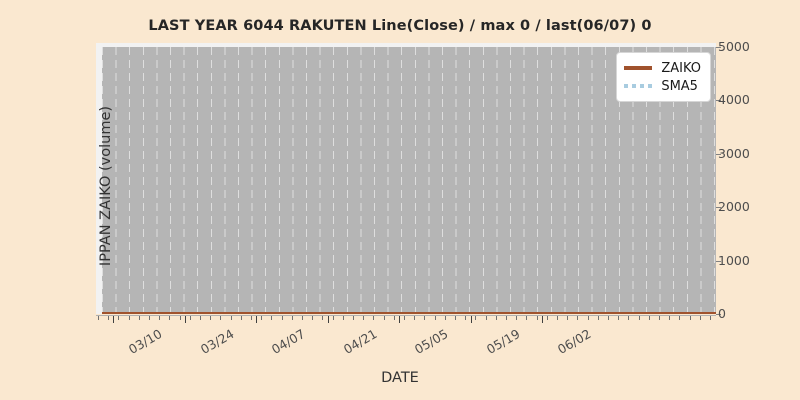  I want to click on x-tick-label: 05/05, so click(431, 342).